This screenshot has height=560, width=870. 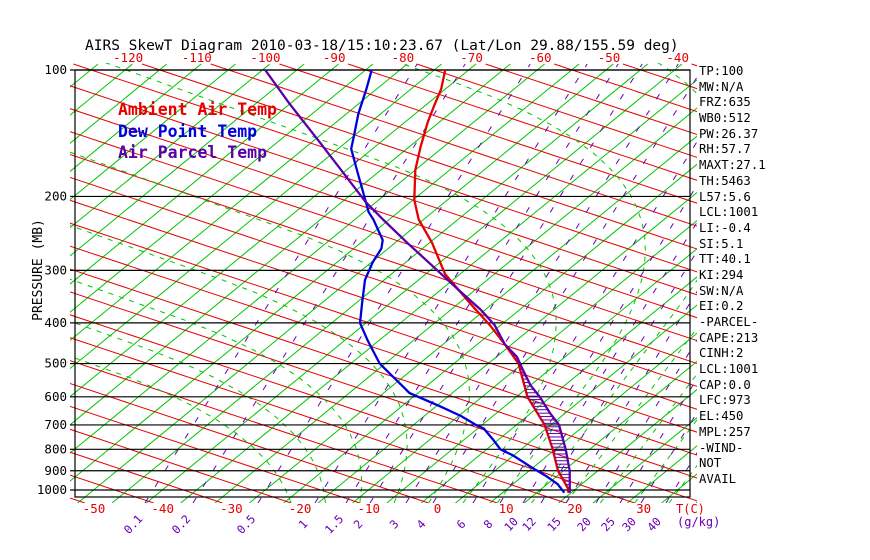 What do you see at coordinates (133, 524) in the screenshot?
I see `mixing-ratio-tick-label: 0.1` at bounding box center [133, 524].